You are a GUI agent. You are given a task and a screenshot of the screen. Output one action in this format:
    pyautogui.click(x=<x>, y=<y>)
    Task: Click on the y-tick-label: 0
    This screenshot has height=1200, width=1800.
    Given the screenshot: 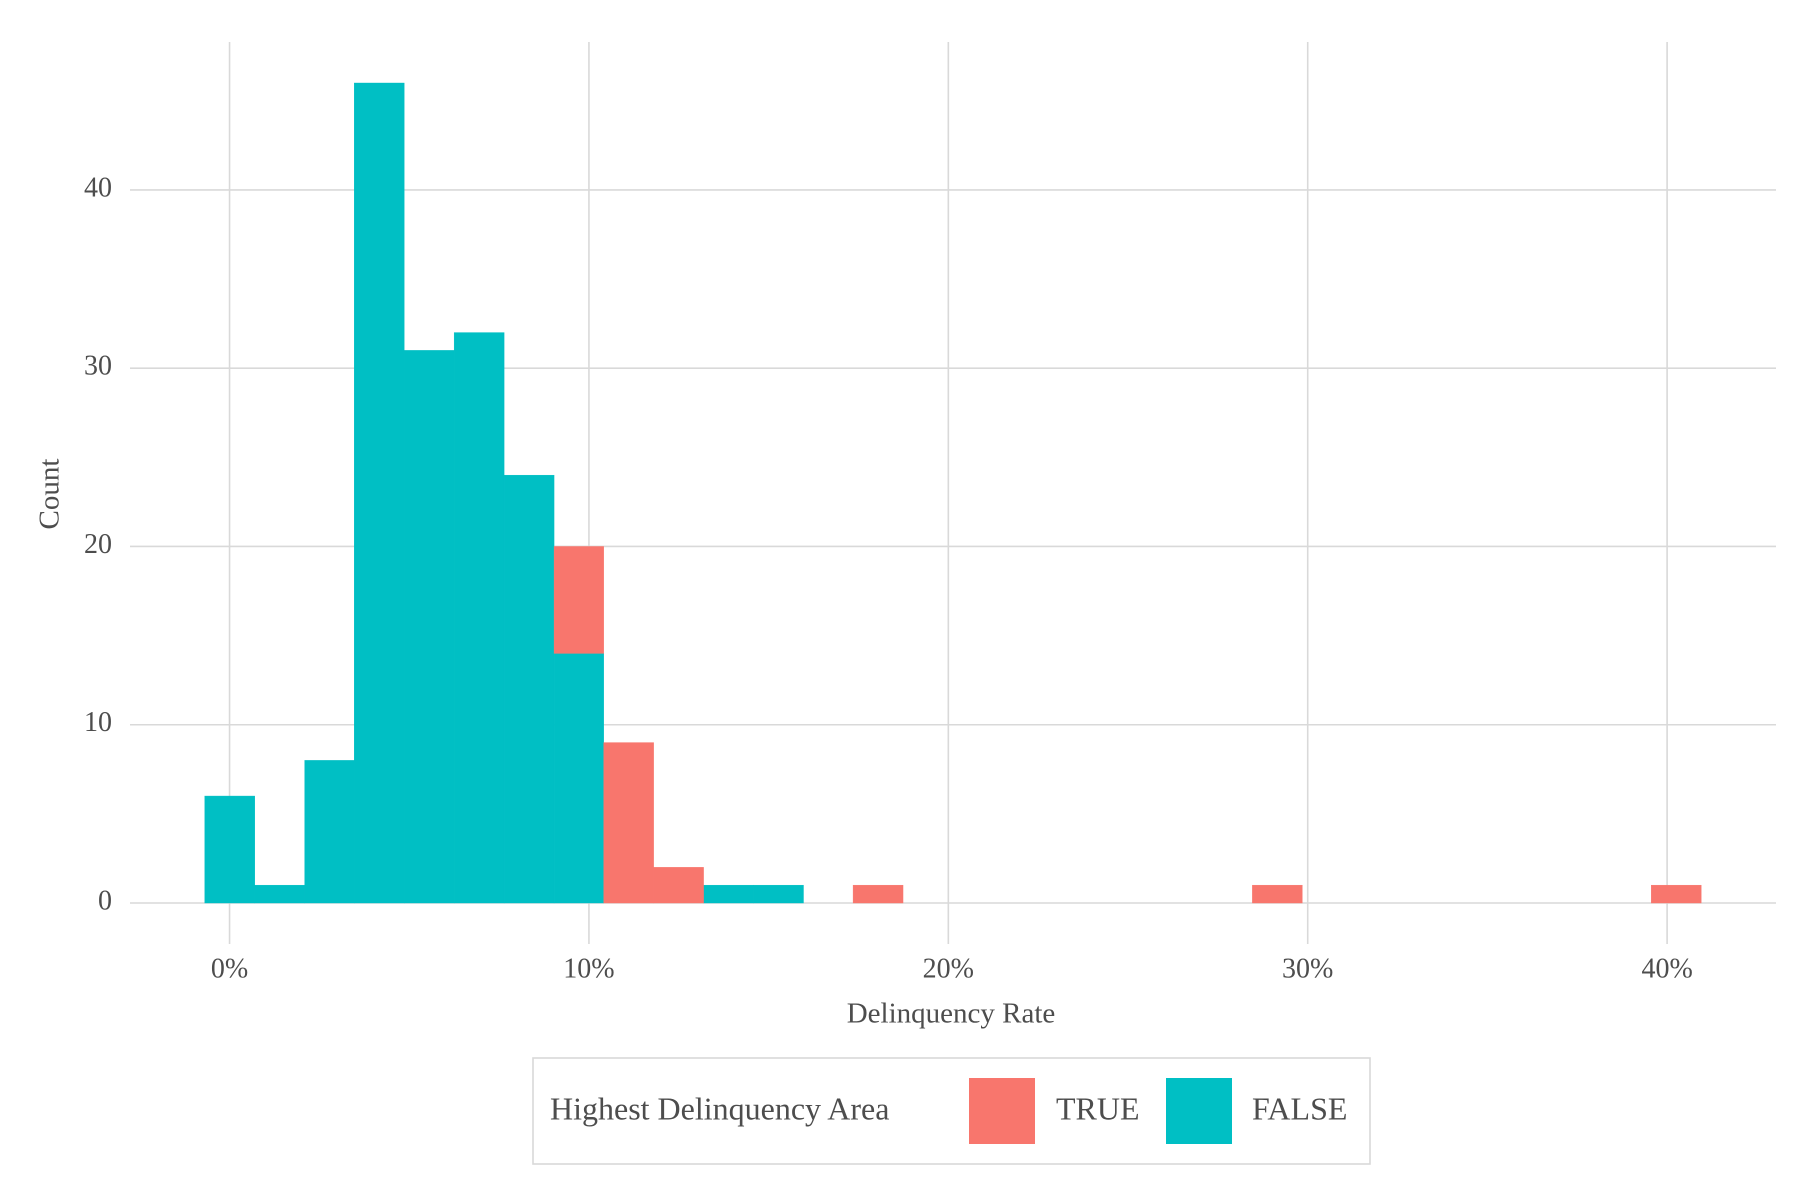 What is the action you would take?
    pyautogui.click(x=105, y=900)
    